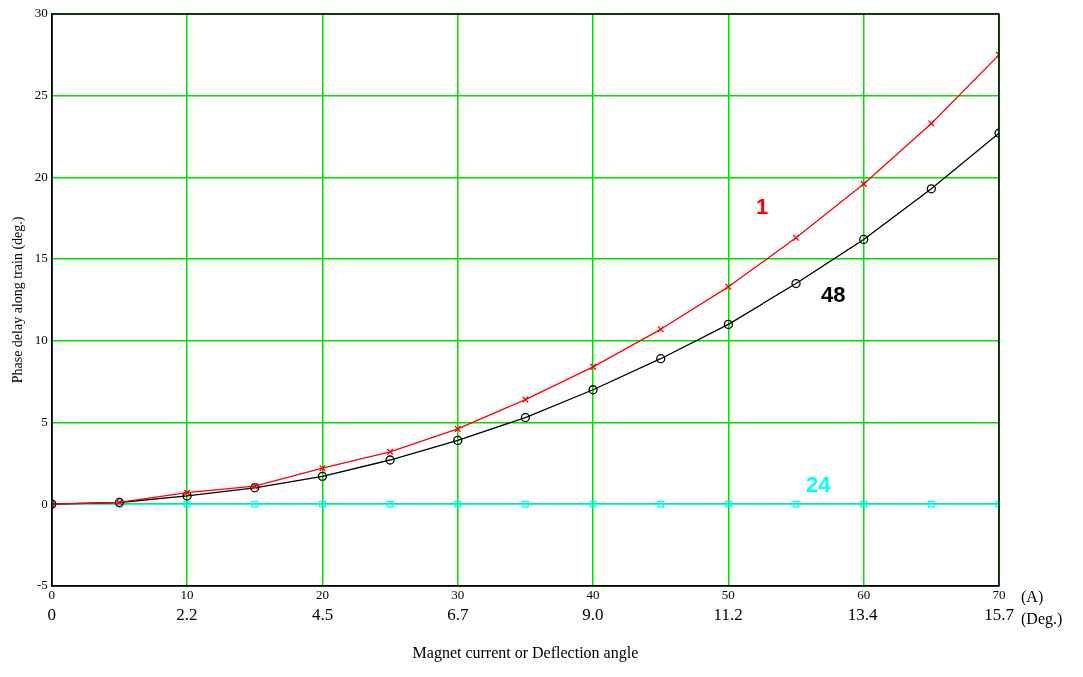  Describe the element at coordinates (999, 615) in the screenshot. I see `x2-tick-label: 15.7` at that location.